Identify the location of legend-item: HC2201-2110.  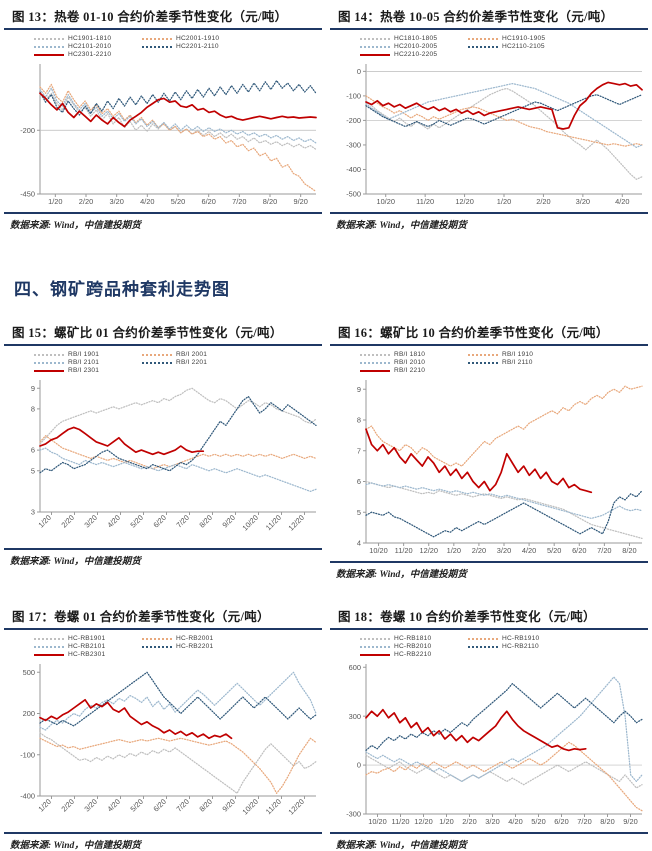
(192, 46).